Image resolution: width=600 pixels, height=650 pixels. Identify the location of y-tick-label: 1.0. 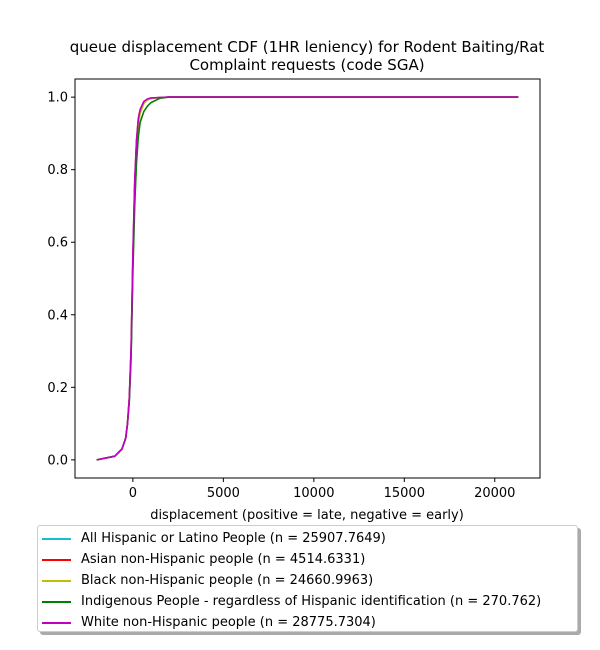
(57, 98).